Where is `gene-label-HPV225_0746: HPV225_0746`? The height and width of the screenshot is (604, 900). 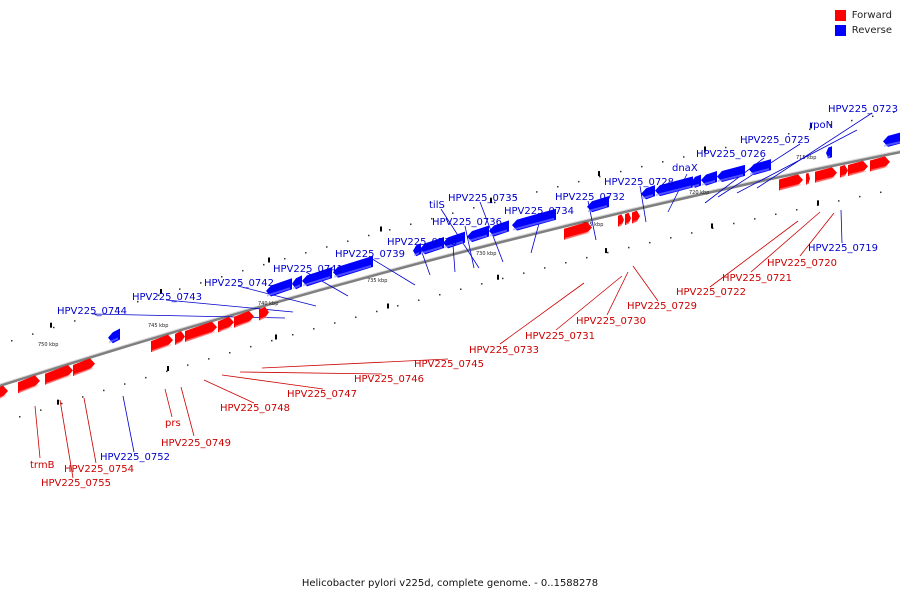
gene-label-HPV225_0746: HPV225_0746 is located at coordinates (389, 379).